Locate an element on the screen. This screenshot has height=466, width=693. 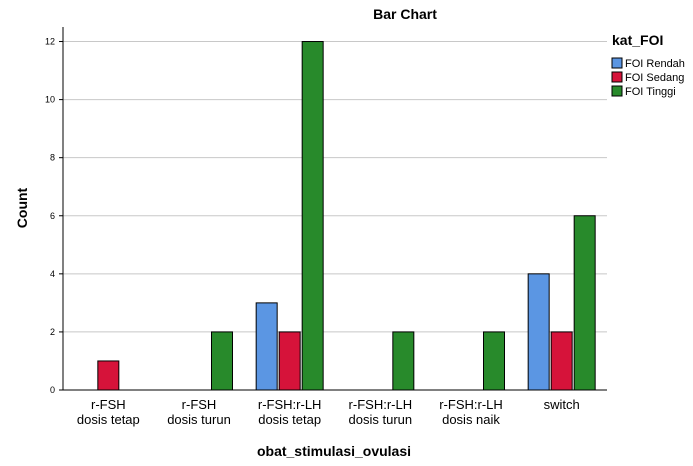
y-tick-label: 2 is located at coordinates (52, 332).